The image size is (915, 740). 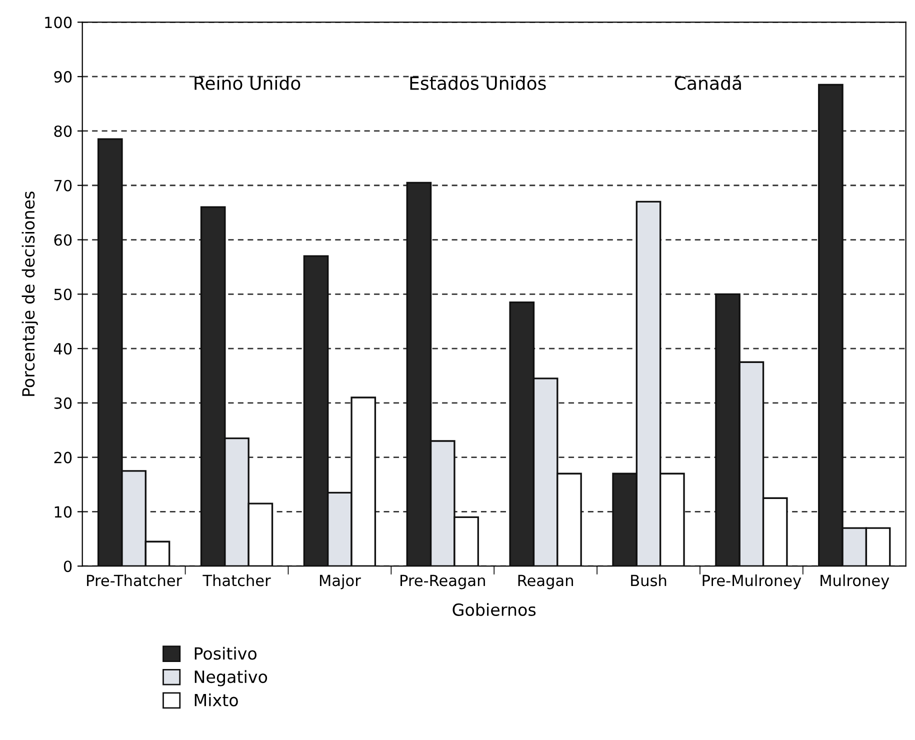 What do you see at coordinates (494, 609) in the screenshot?
I see `x-axis-title: Gobiernos` at bounding box center [494, 609].